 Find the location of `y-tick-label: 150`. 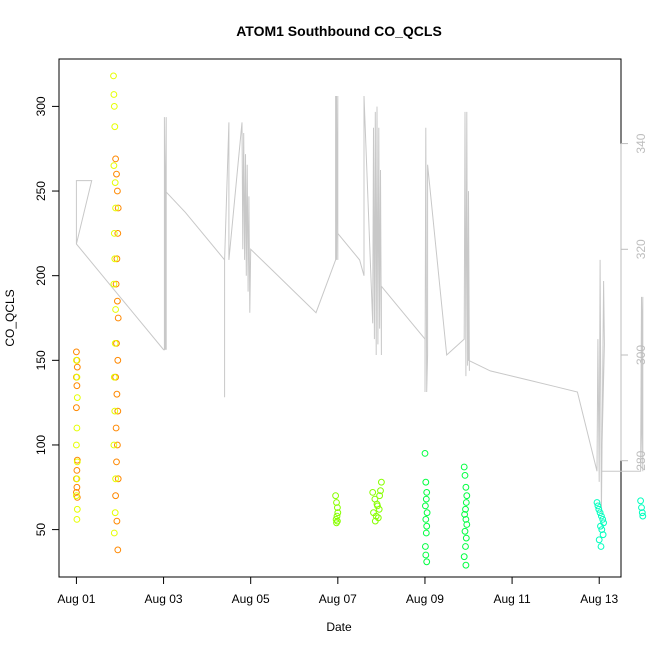

y-tick-label: 150 is located at coordinates (41, 360).